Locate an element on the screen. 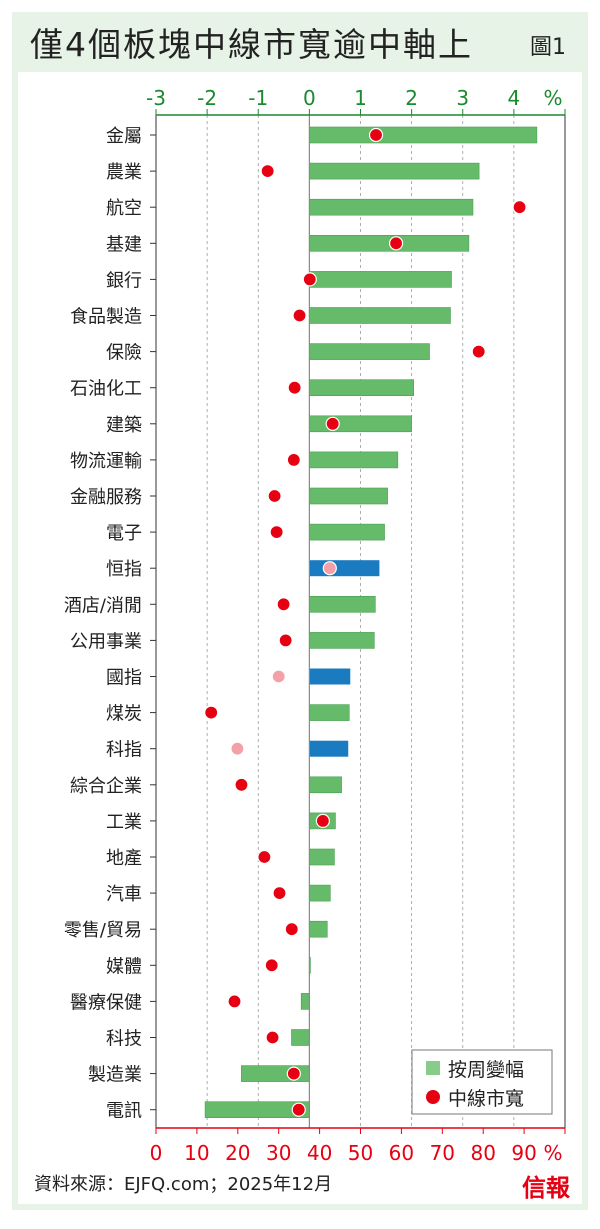 This screenshot has width=600, height=1229. figure-label: 圖1 is located at coordinates (548, 47).